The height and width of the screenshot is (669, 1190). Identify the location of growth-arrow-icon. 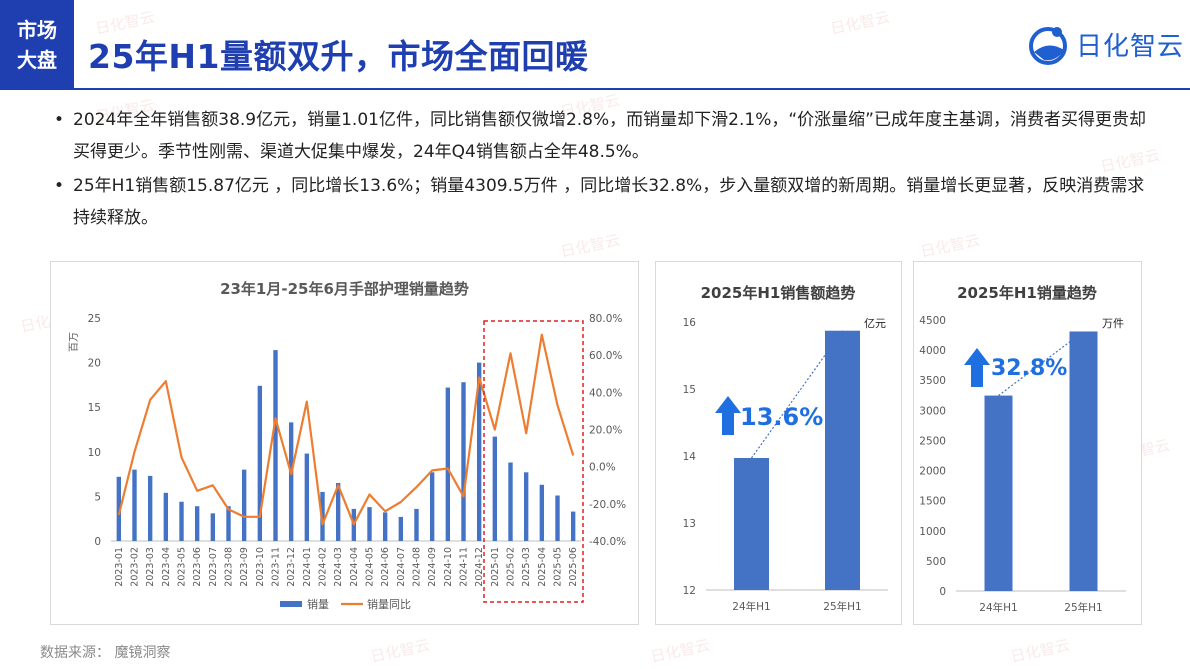
(977, 367).